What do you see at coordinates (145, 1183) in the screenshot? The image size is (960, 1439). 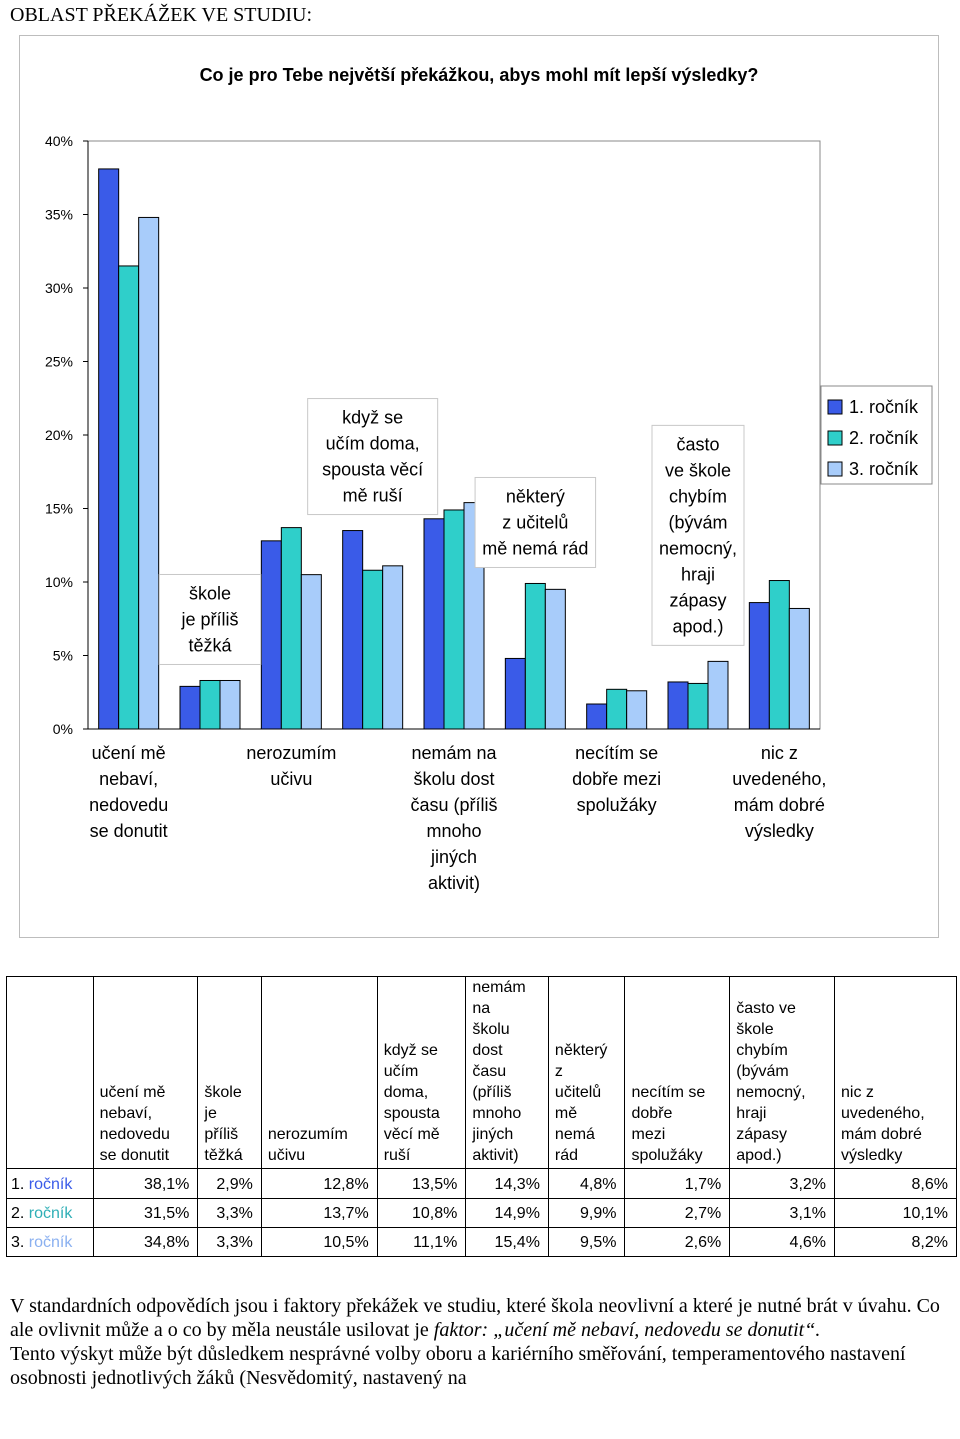 I see `table-cell: 38,1%` at bounding box center [145, 1183].